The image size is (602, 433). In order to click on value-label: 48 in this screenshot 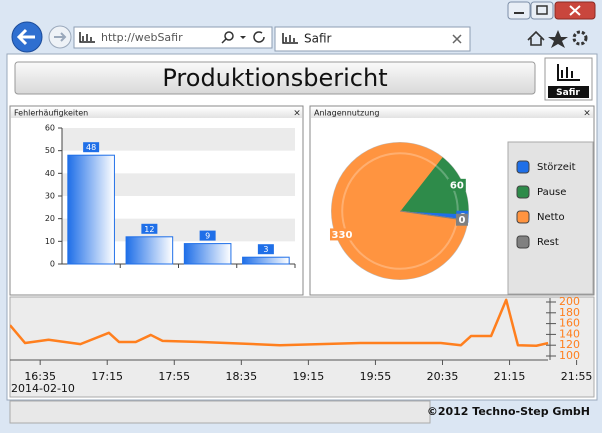, I will do `click(91, 147)`.